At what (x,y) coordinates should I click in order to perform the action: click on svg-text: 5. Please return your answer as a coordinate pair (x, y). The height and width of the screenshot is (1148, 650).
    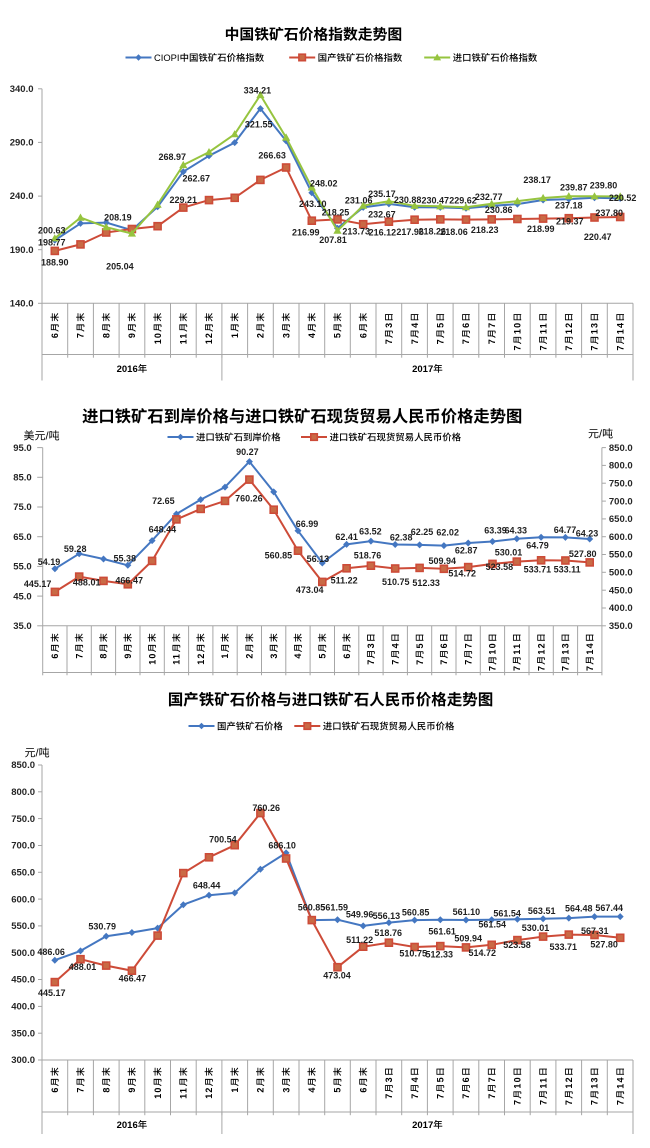
    Looking at the image, I should click on (420, 645).